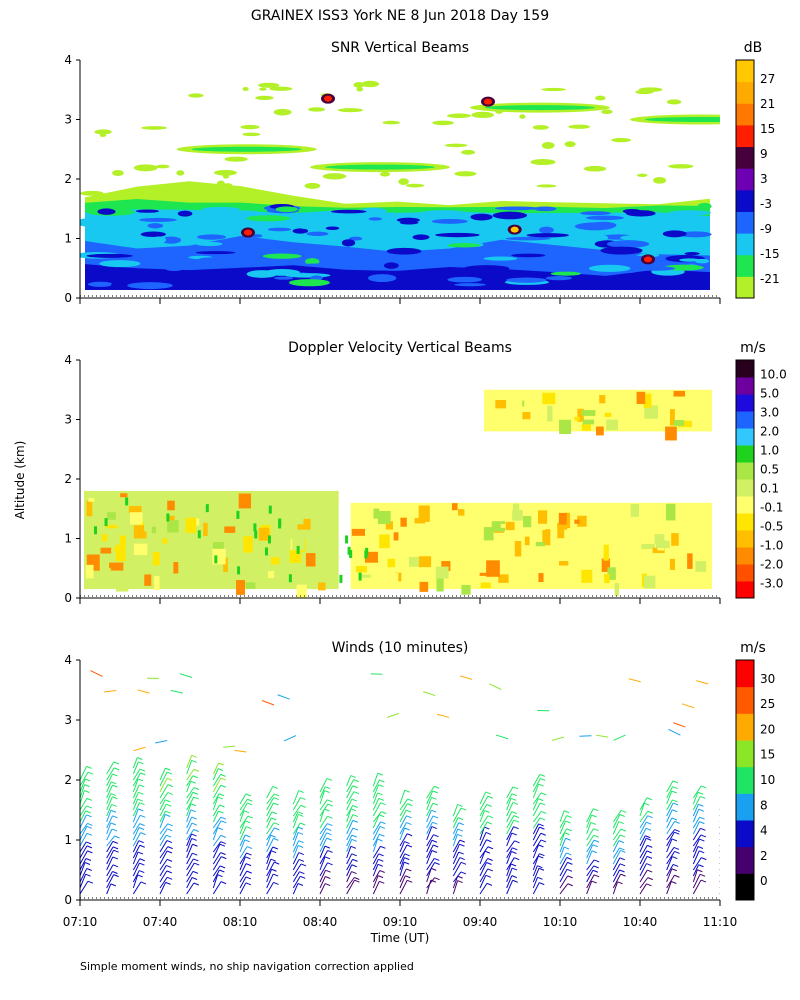 This screenshot has width=800, height=1000. Describe the element at coordinates (68, 539) in the screenshot. I see `y-tick-label: 1` at that location.